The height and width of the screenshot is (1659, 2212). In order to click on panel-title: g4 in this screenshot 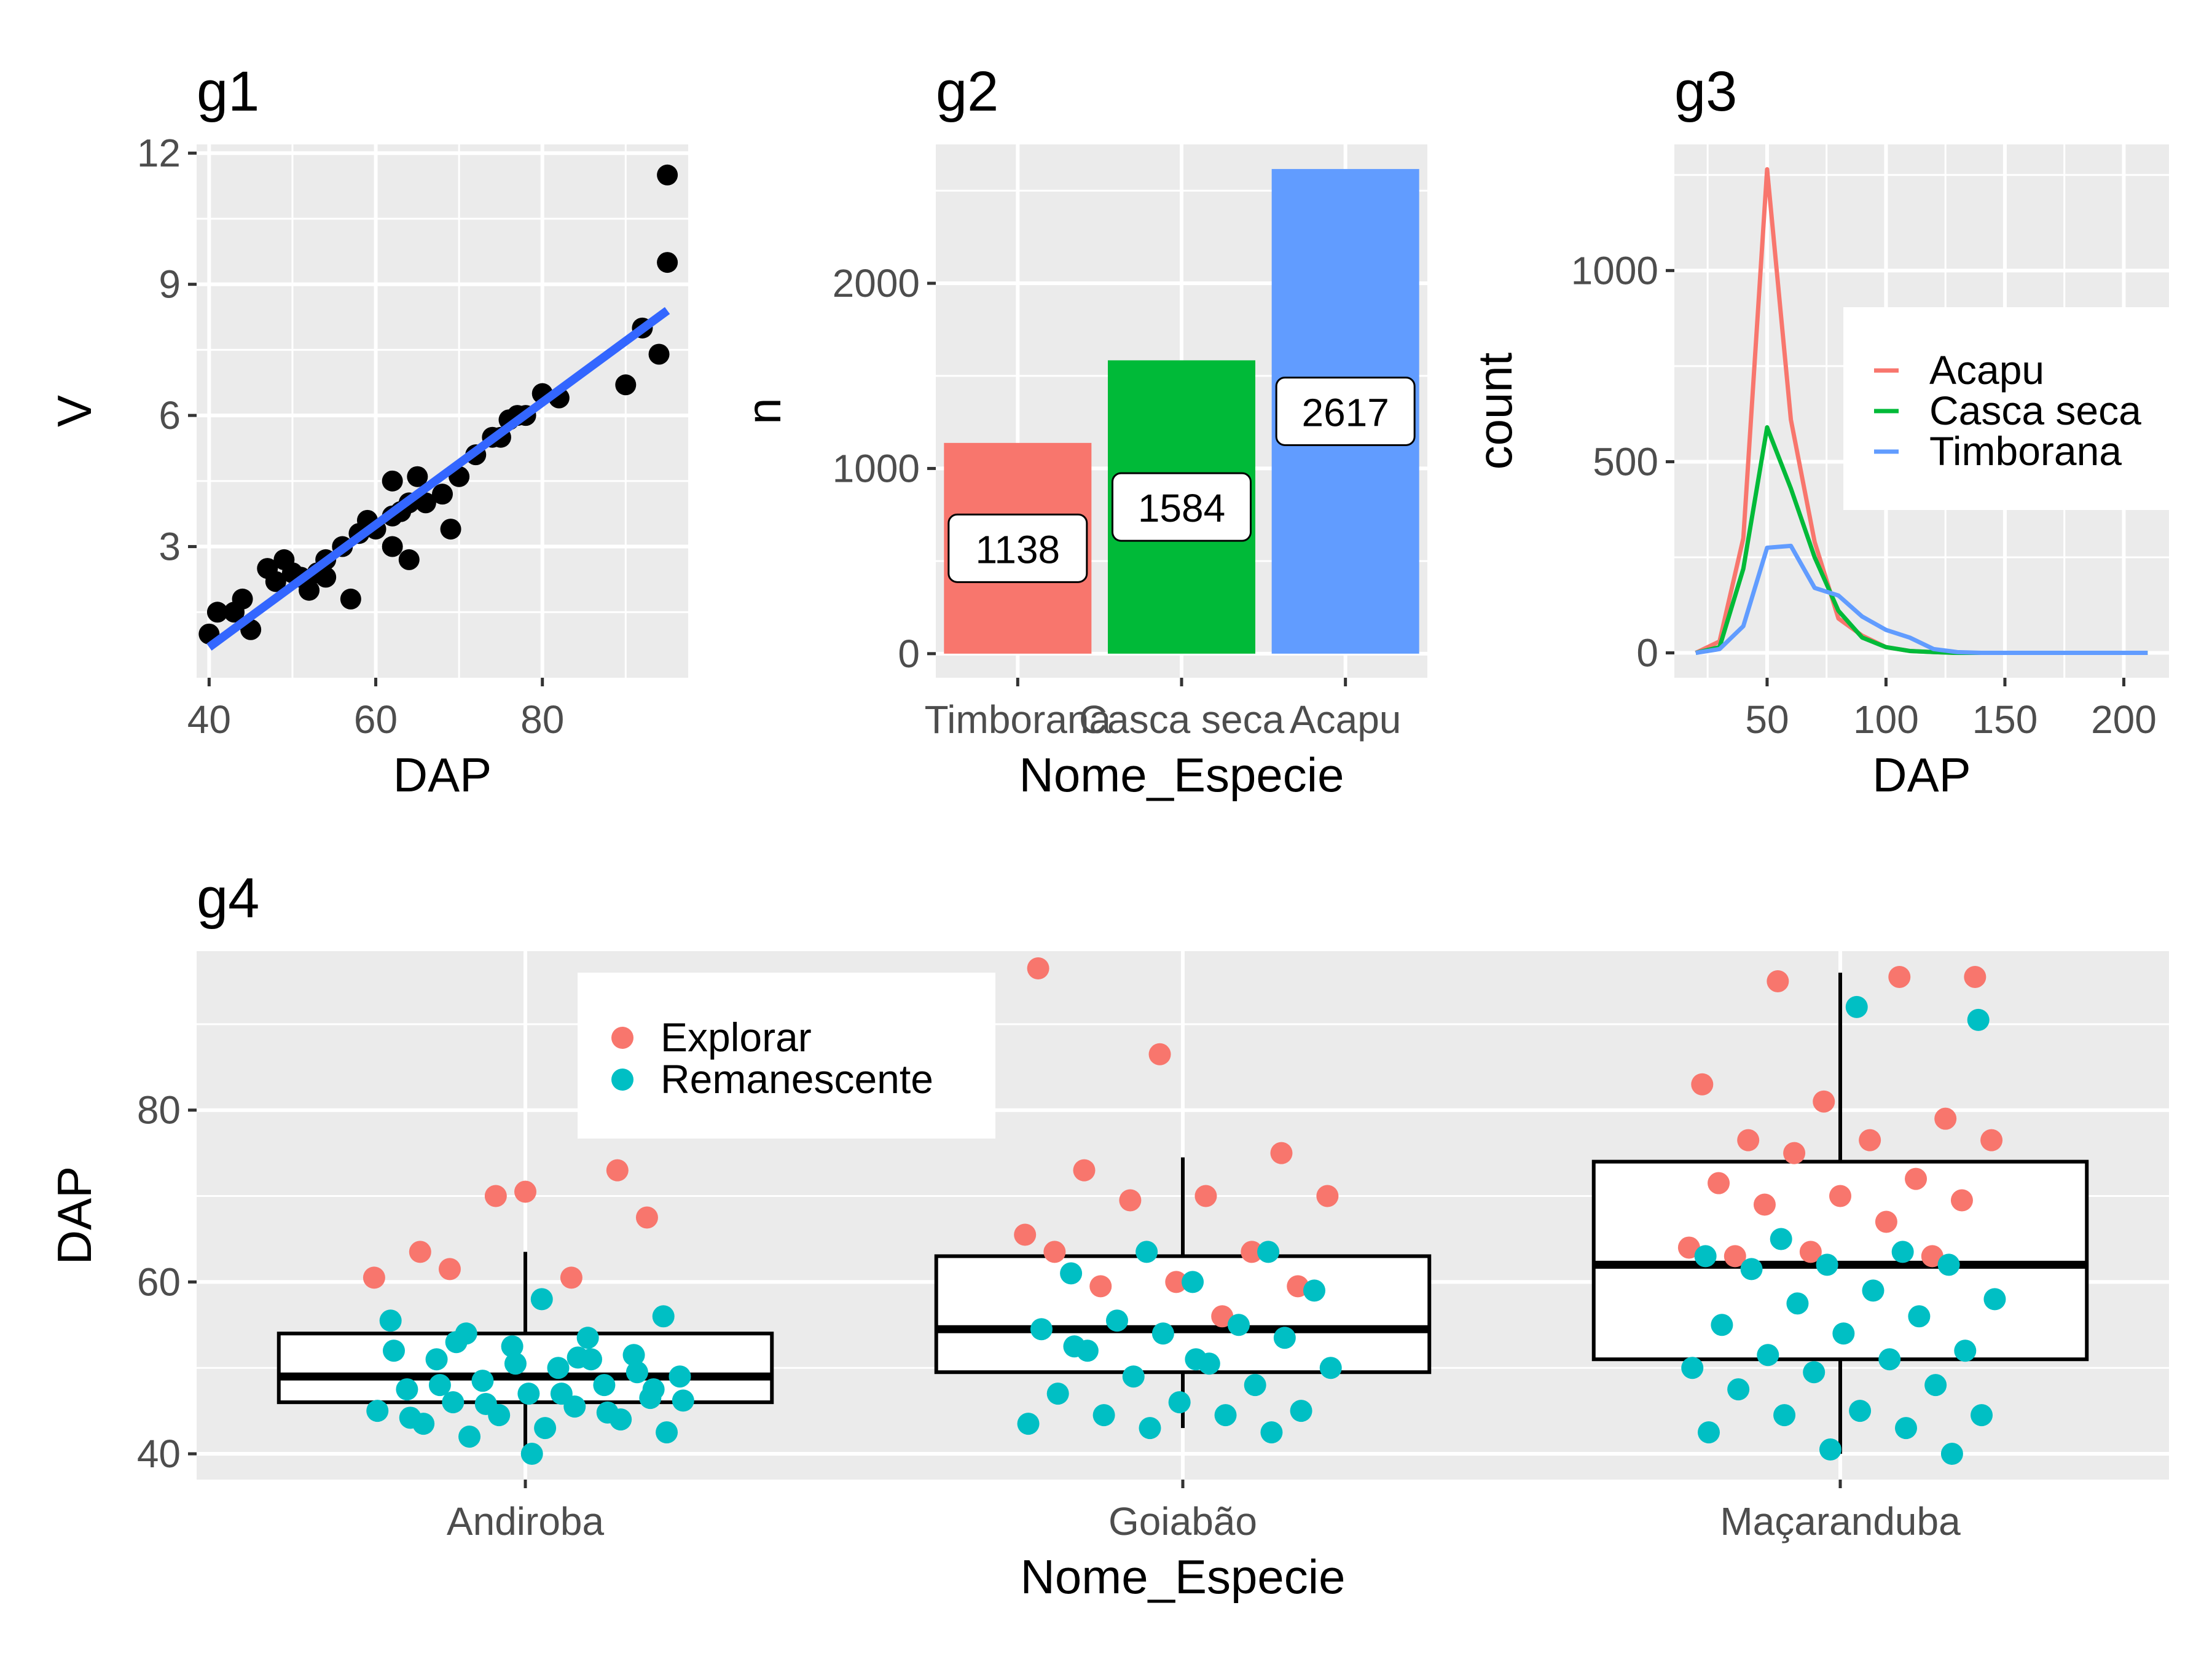, I will do `click(228, 898)`.